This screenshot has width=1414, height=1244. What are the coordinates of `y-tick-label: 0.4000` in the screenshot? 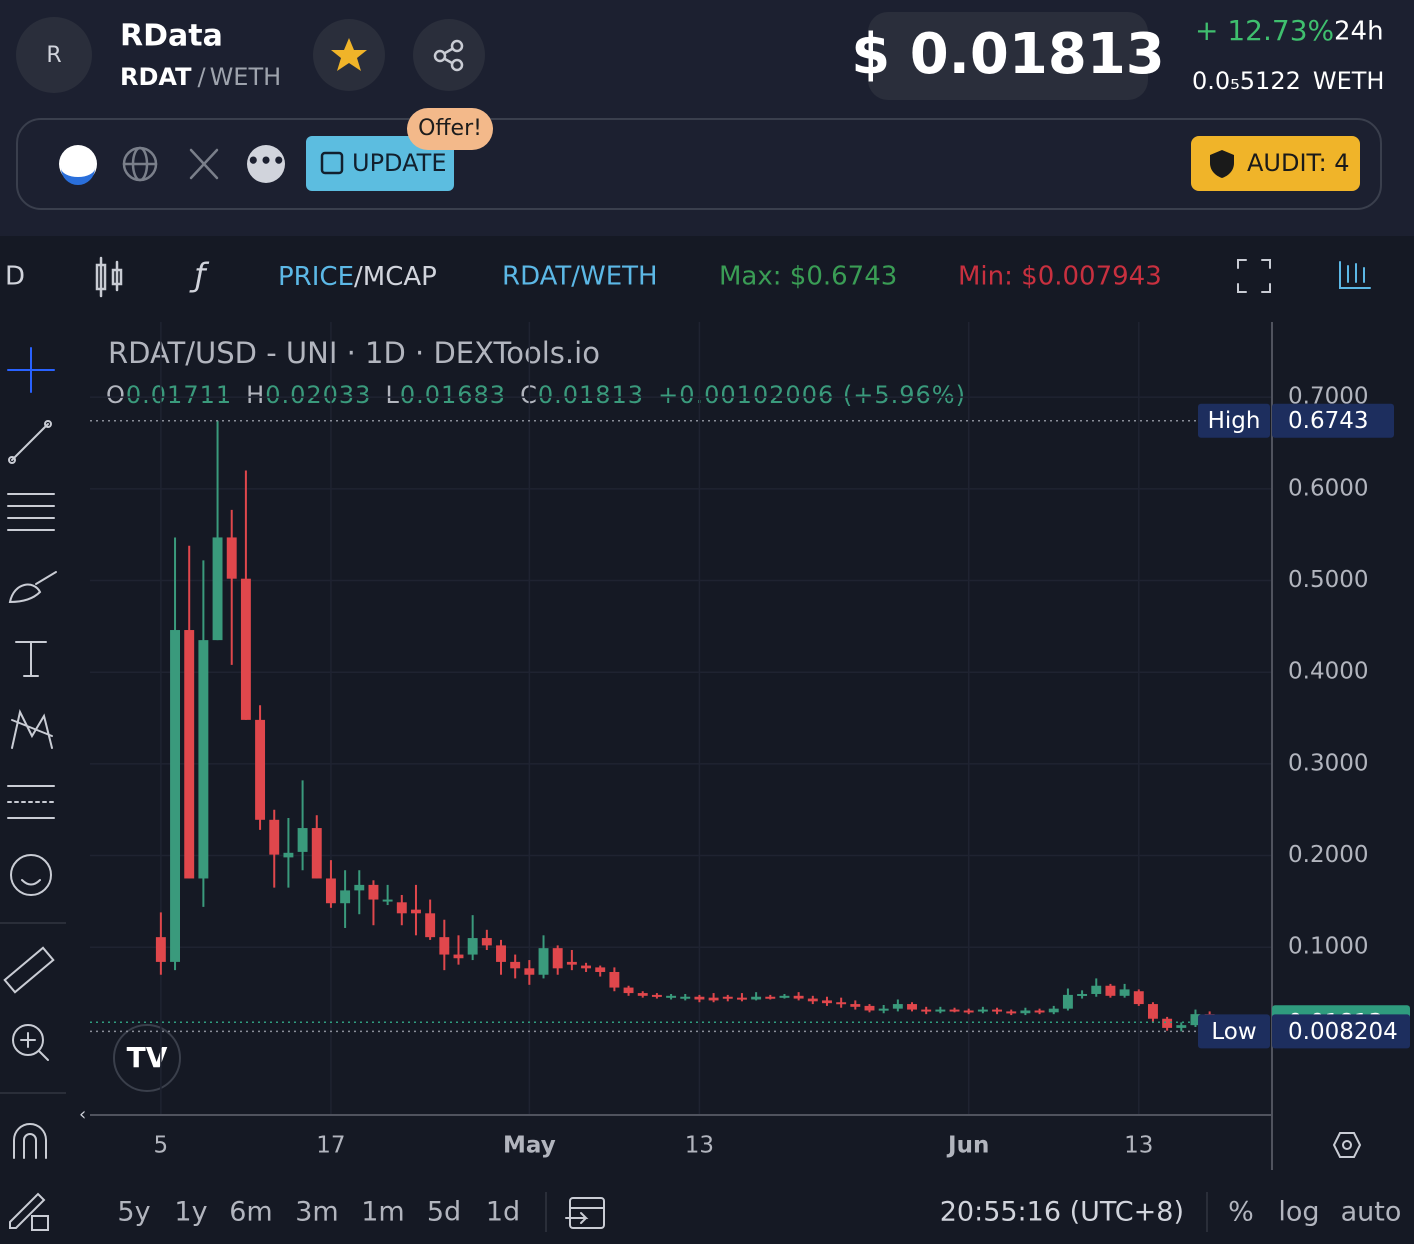 It's located at (1328, 672).